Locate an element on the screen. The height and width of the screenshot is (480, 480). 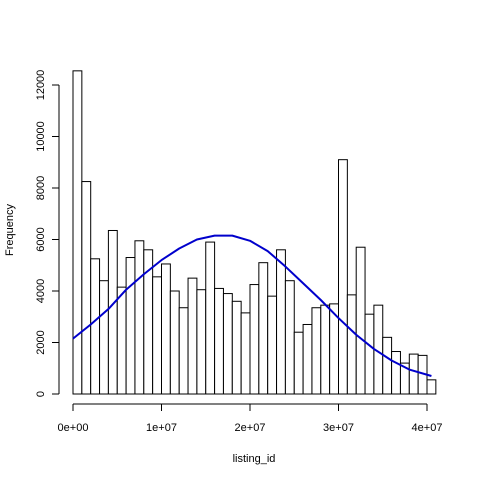
y-axis: 0 2000 4000 6000 8000 10000 12000 is located at coordinates (47, 233).